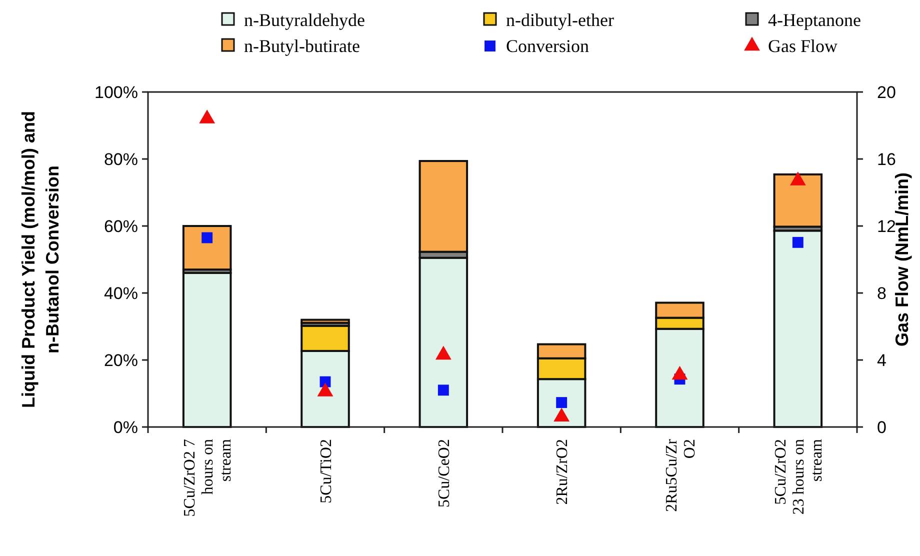  I want to click on y-tick-label: 80%, so click(121, 159).